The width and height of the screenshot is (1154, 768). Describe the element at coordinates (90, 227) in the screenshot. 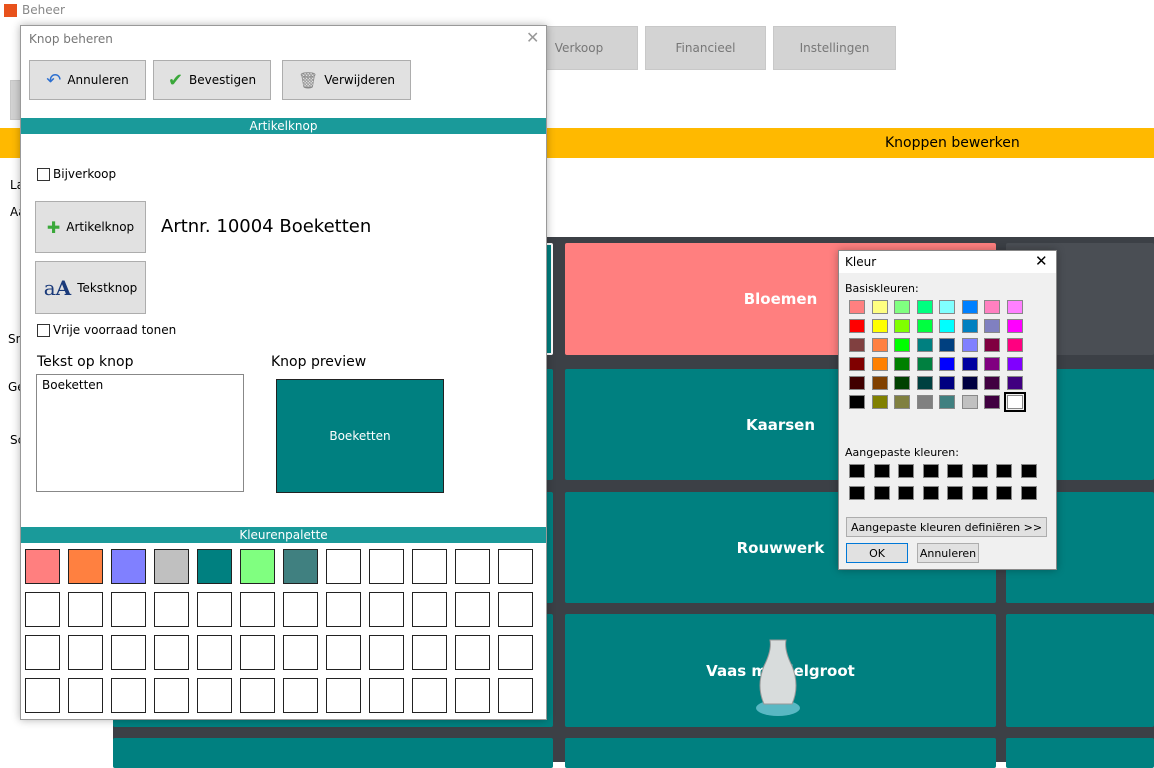

I see `article-button: ✚ Artikelknop` at that location.